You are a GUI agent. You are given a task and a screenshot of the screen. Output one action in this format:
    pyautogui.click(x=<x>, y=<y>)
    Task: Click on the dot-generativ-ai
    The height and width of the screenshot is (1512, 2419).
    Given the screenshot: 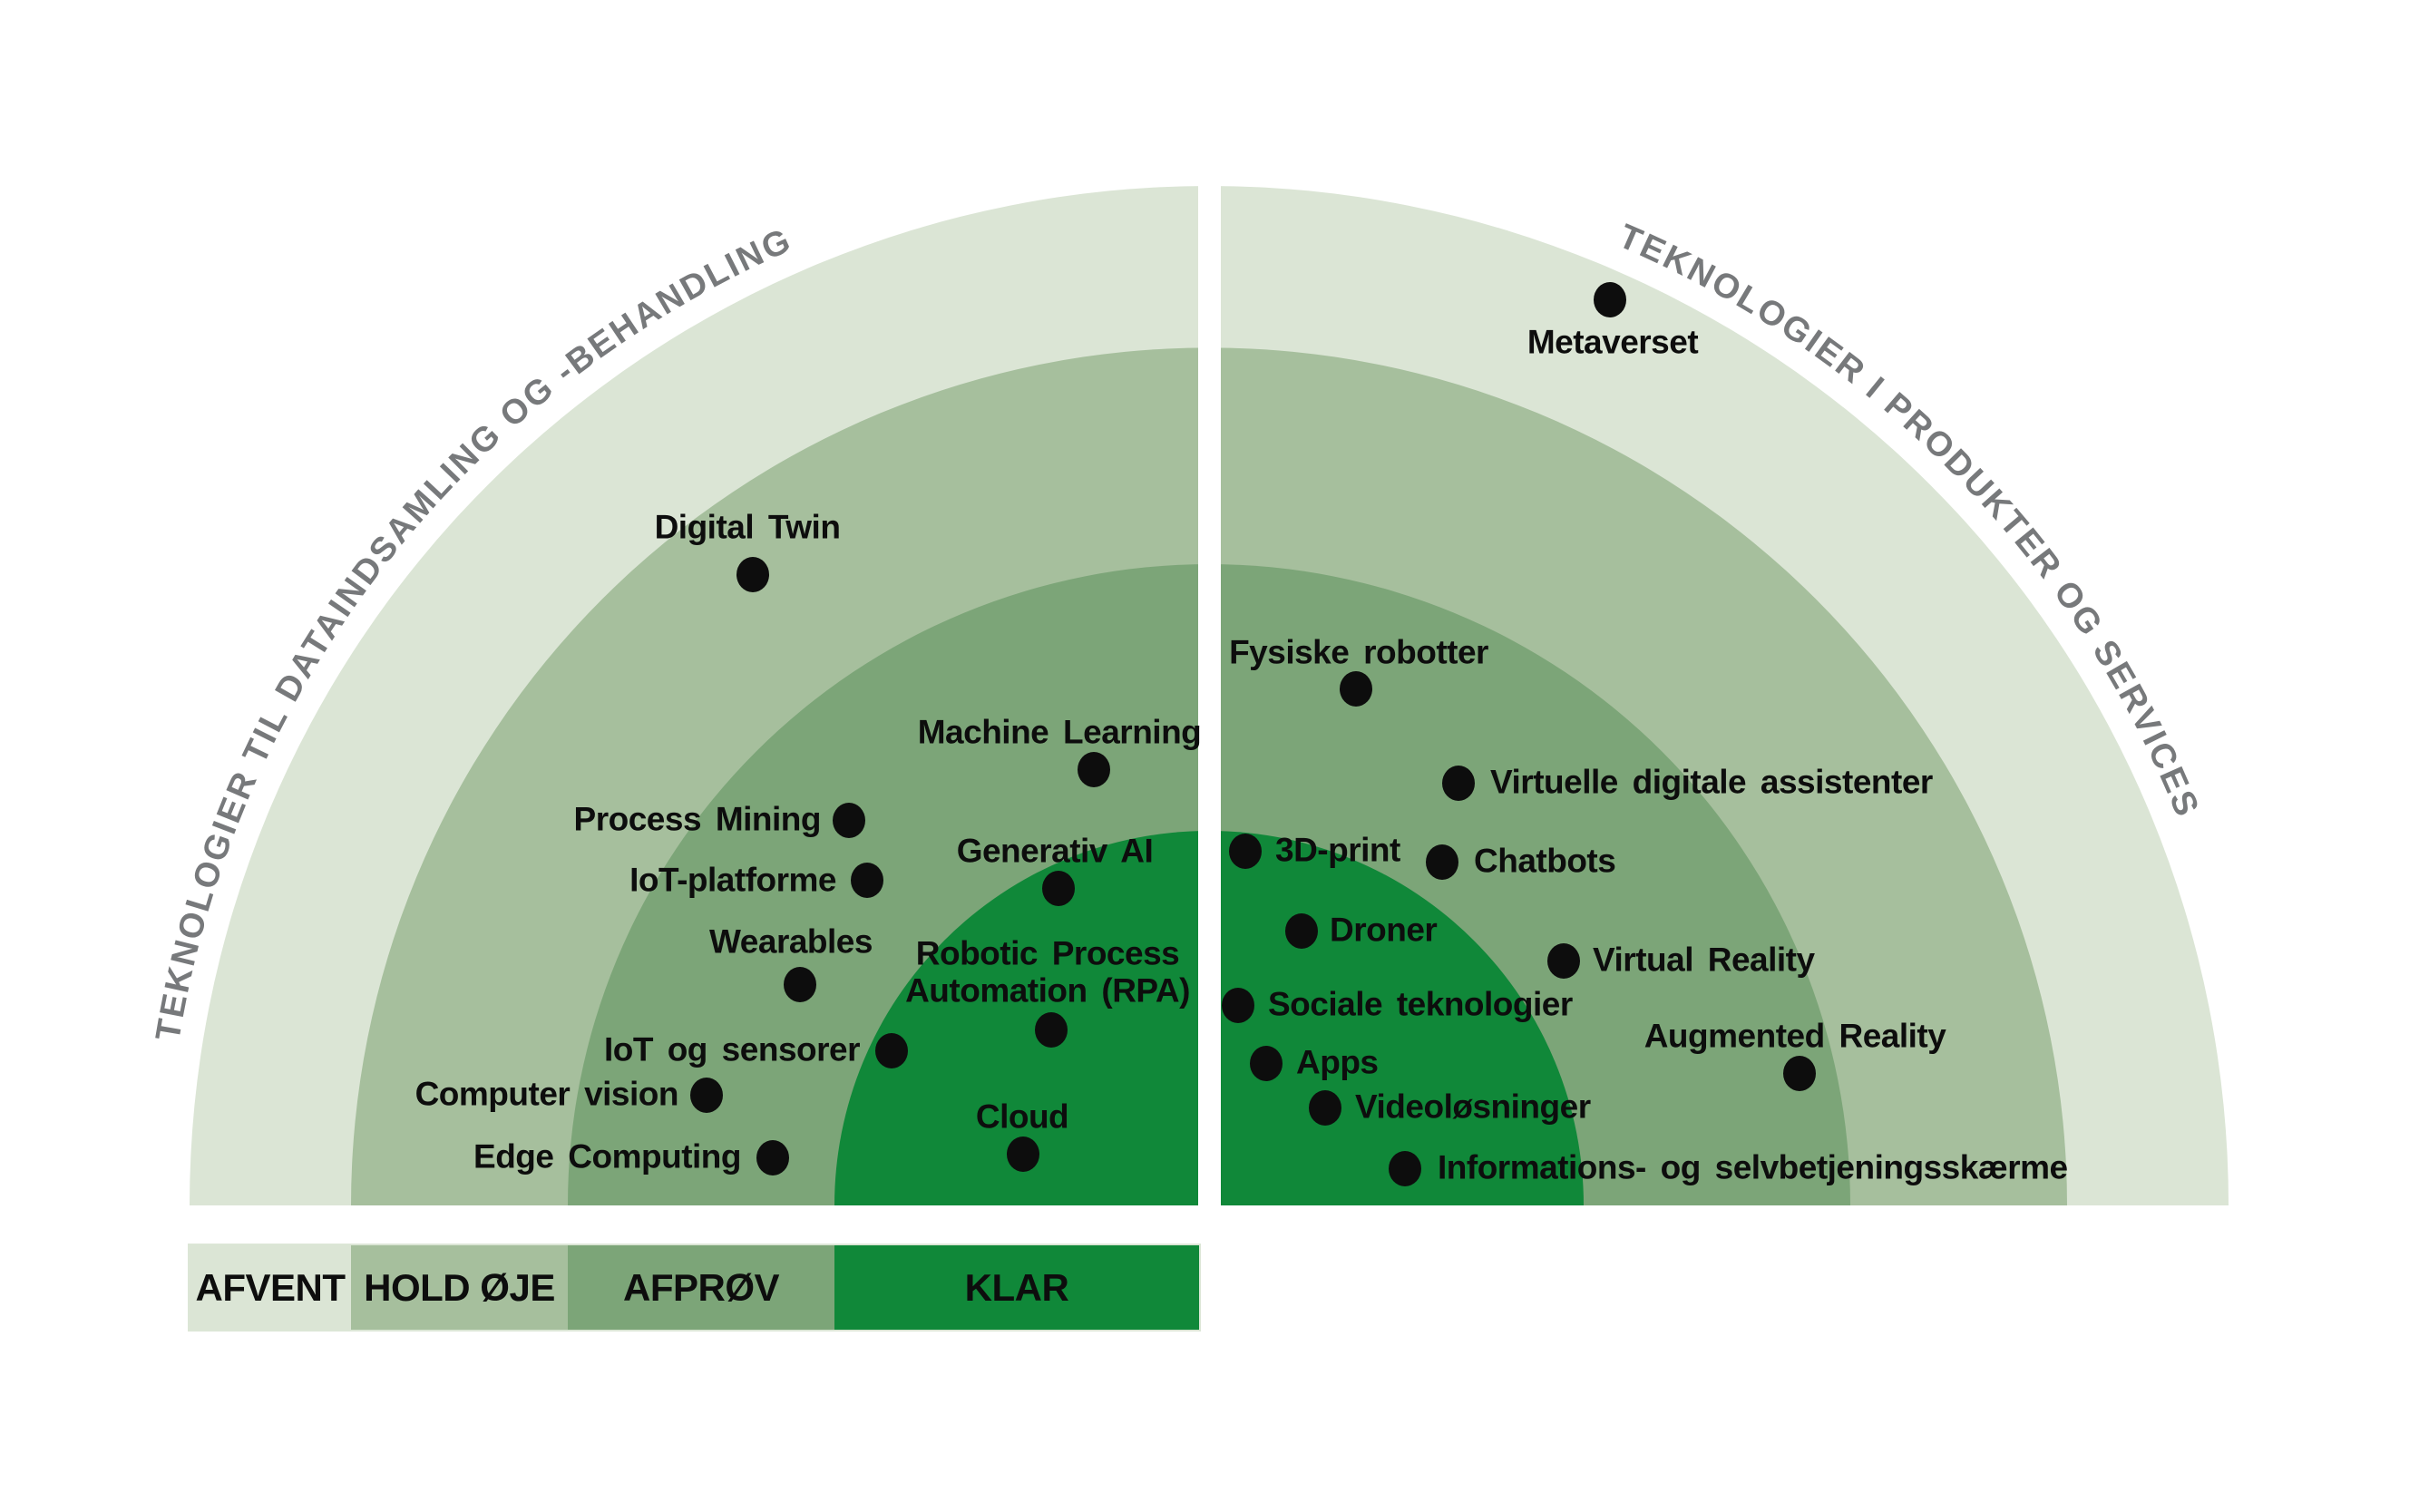 What is the action you would take?
    pyautogui.click(x=1058, y=888)
    